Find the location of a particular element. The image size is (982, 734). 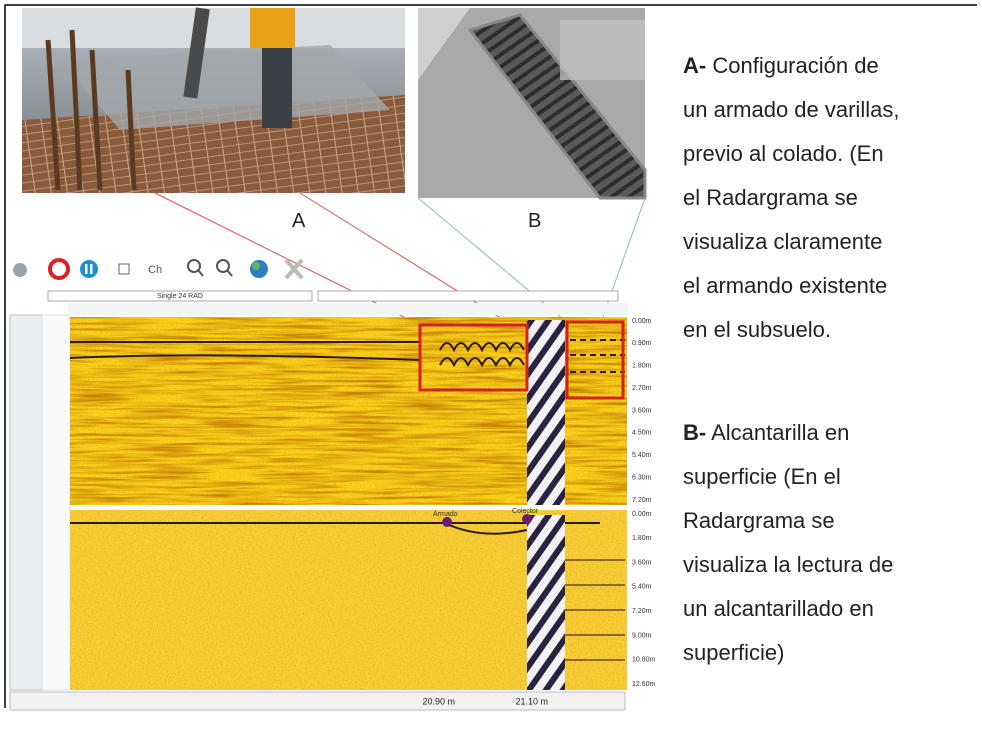

description-line: Radargrama se is located at coordinates (829, 521).